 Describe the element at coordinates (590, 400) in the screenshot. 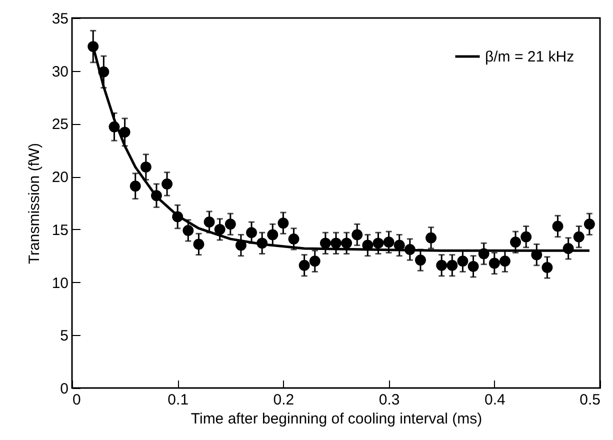

I see `x-tick-label: 0.5` at that location.